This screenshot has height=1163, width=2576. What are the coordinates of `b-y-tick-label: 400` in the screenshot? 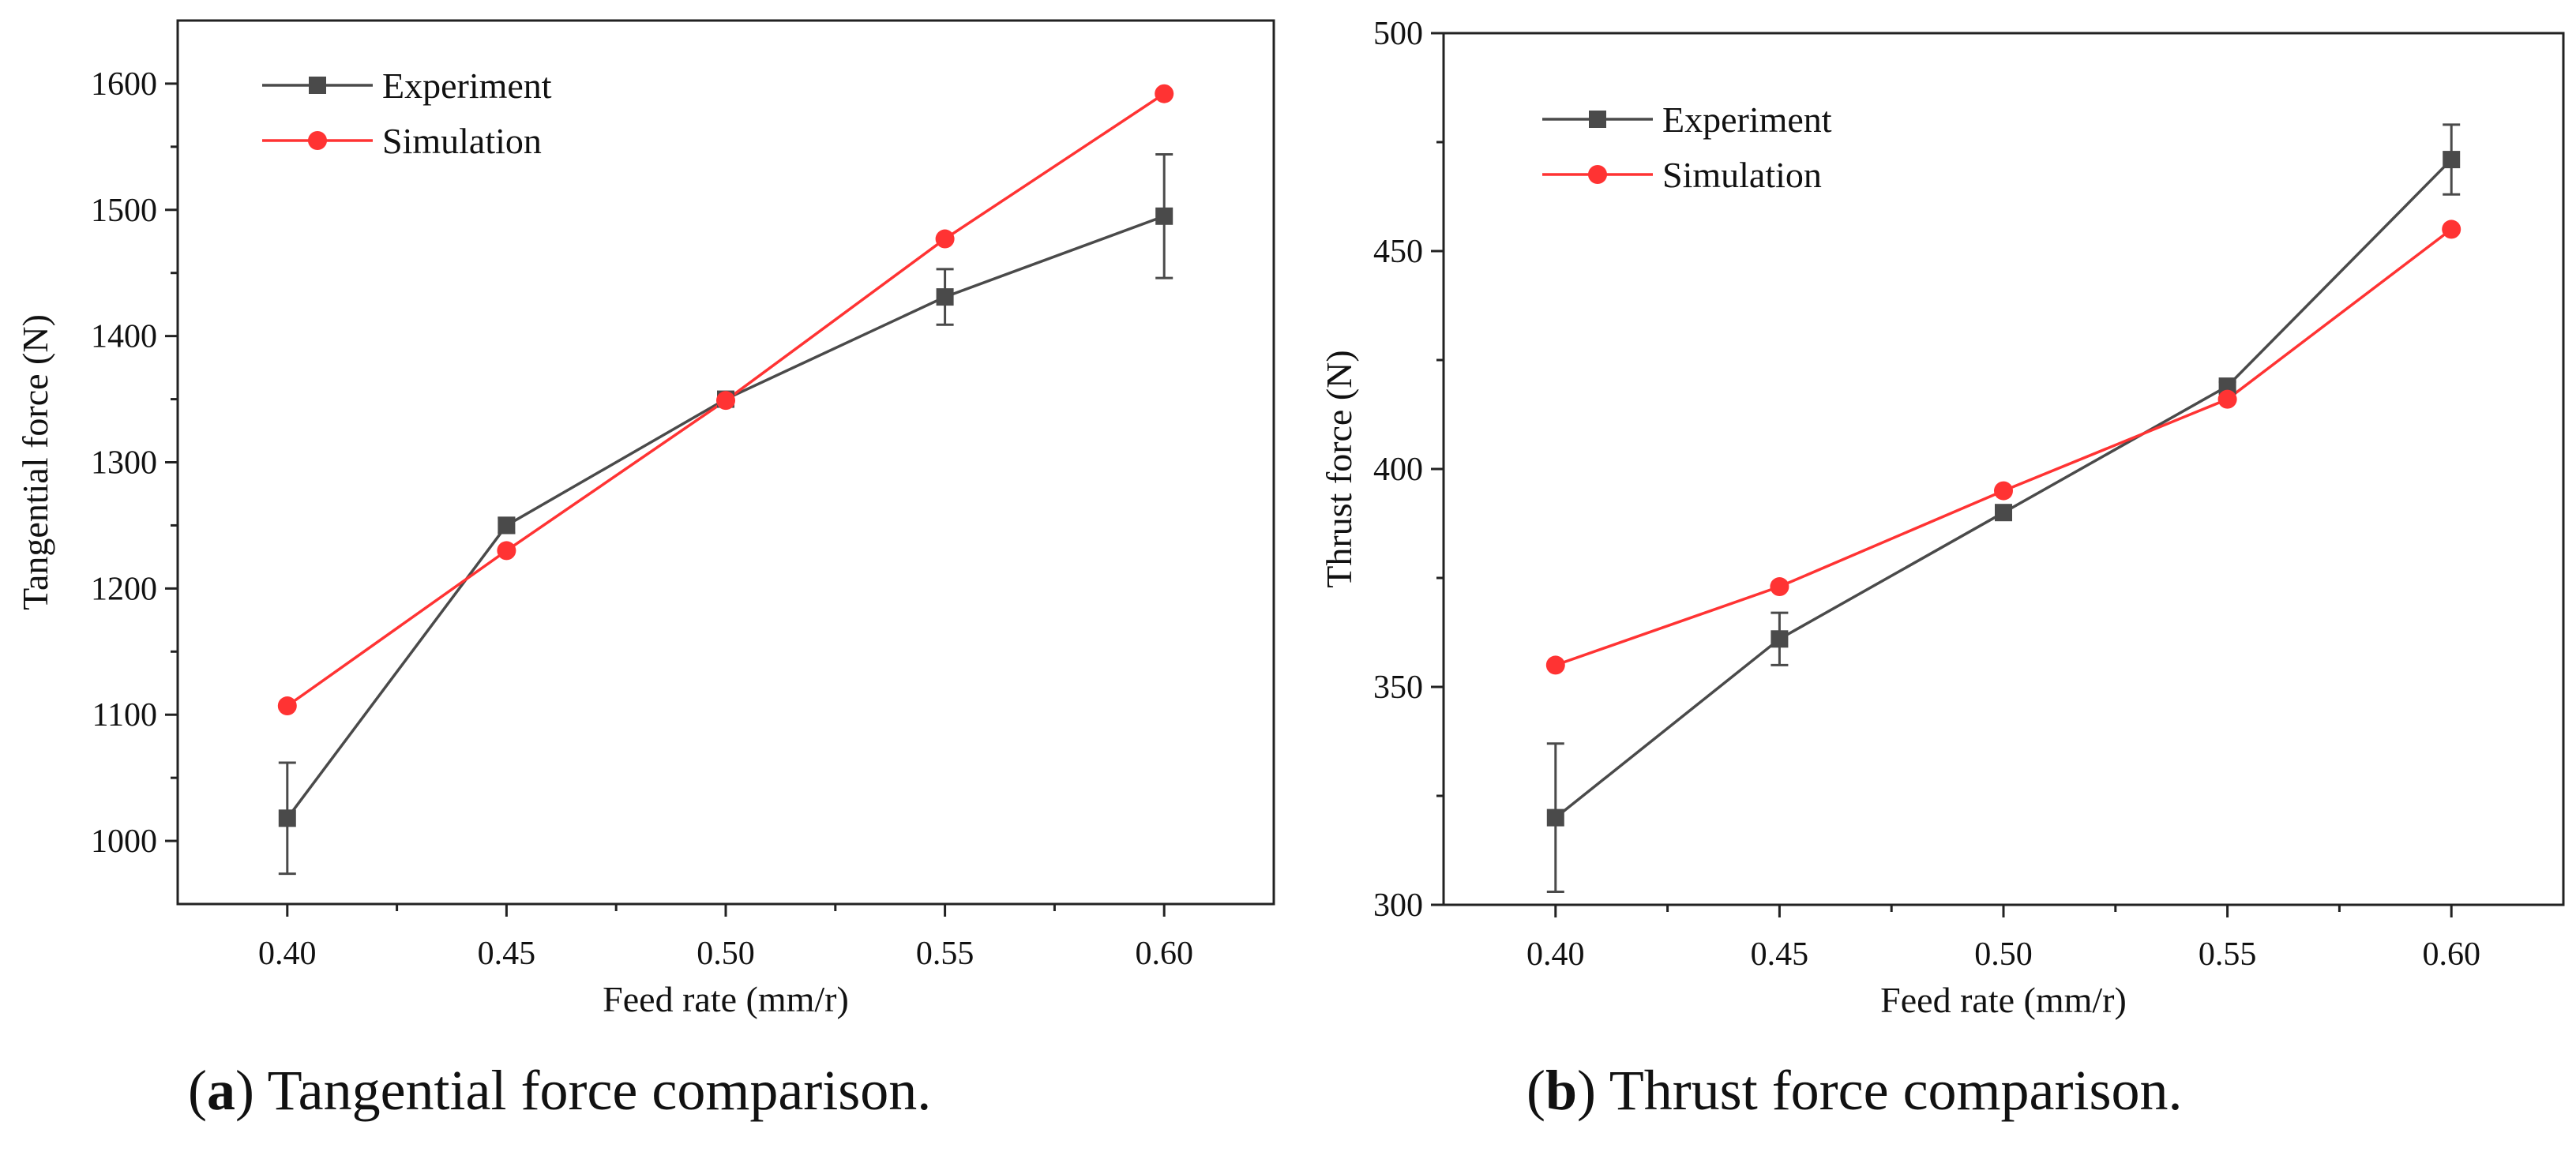 It's located at (1398, 470).